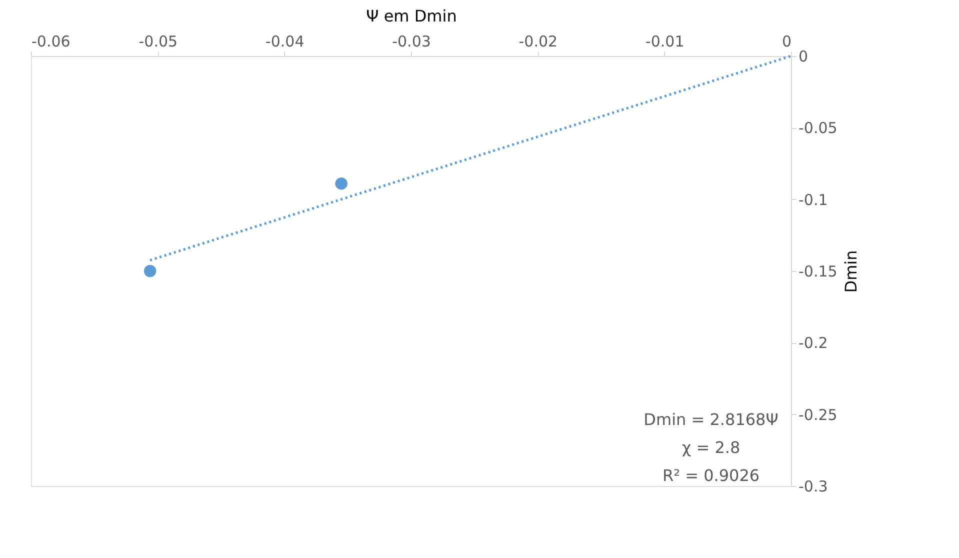 This screenshot has width=959, height=558. What do you see at coordinates (787, 41) in the screenshot?
I see `x-tick-label: 0` at bounding box center [787, 41].